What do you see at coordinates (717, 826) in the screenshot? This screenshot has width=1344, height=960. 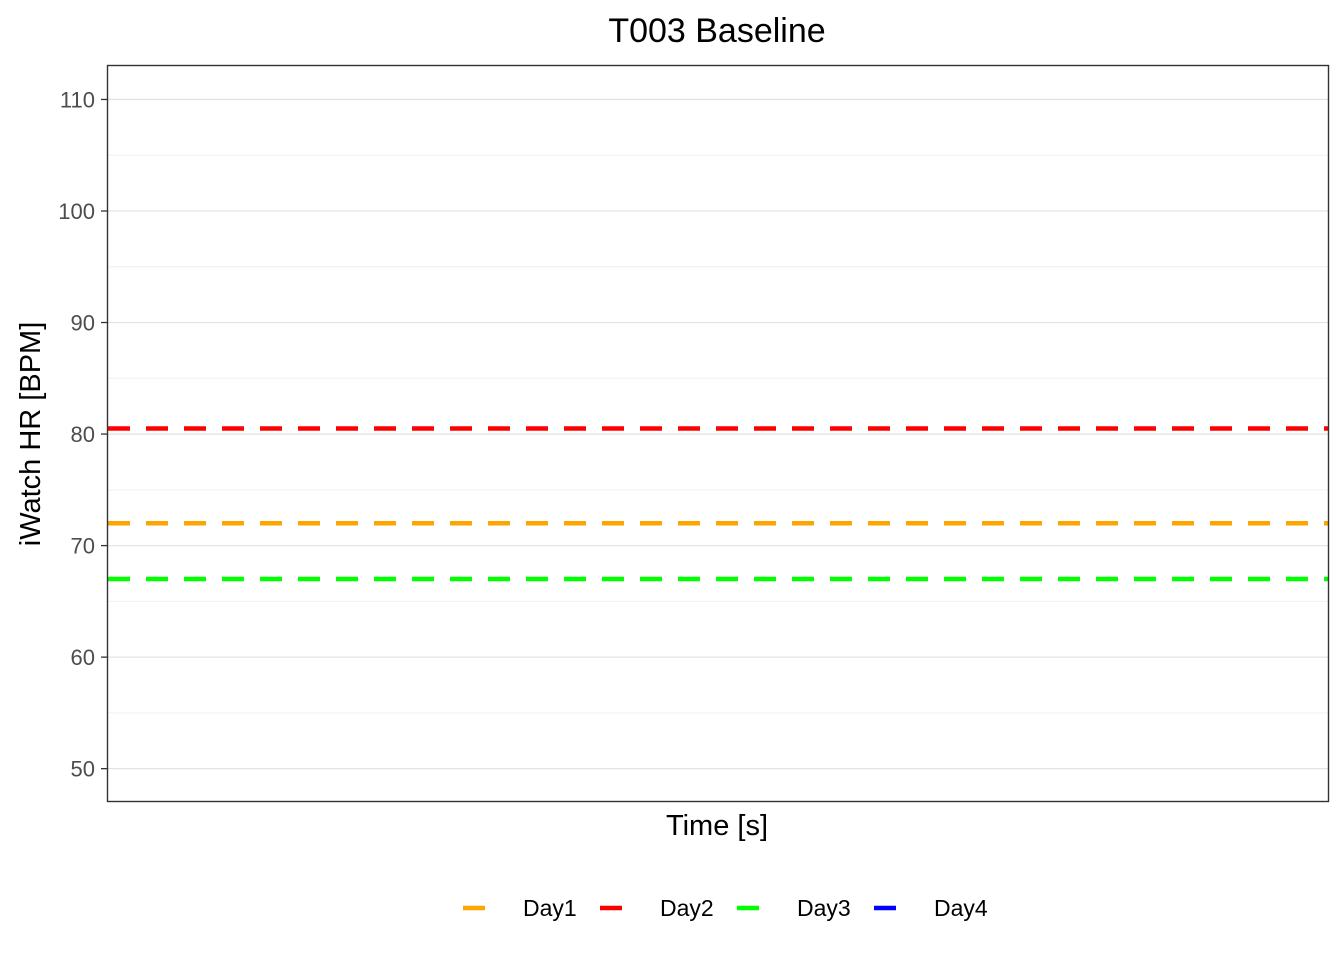 I see `x-axis-title: Time [s]` at bounding box center [717, 826].